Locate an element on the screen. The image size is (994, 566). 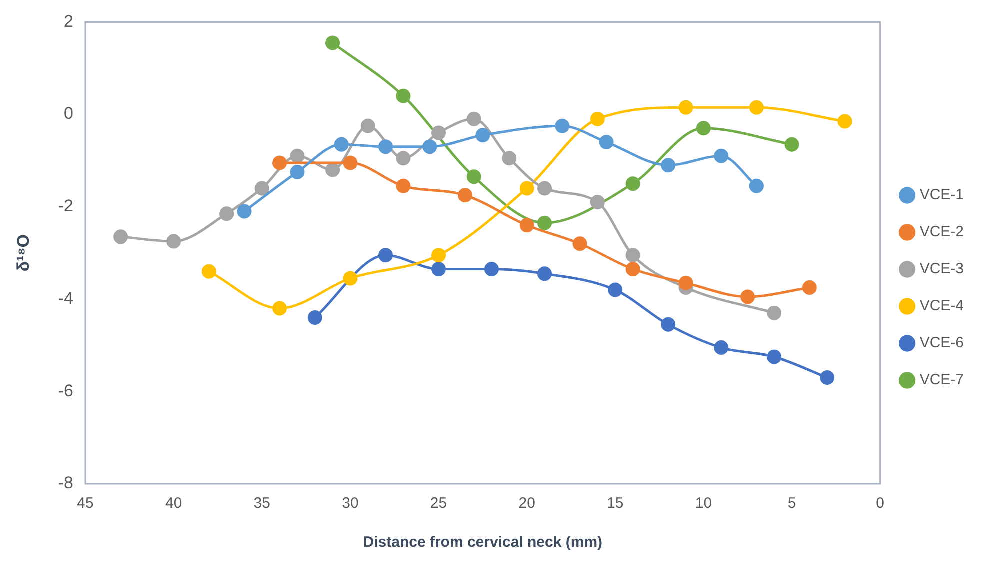
legend-label: VCE-7 is located at coordinates (942, 380).